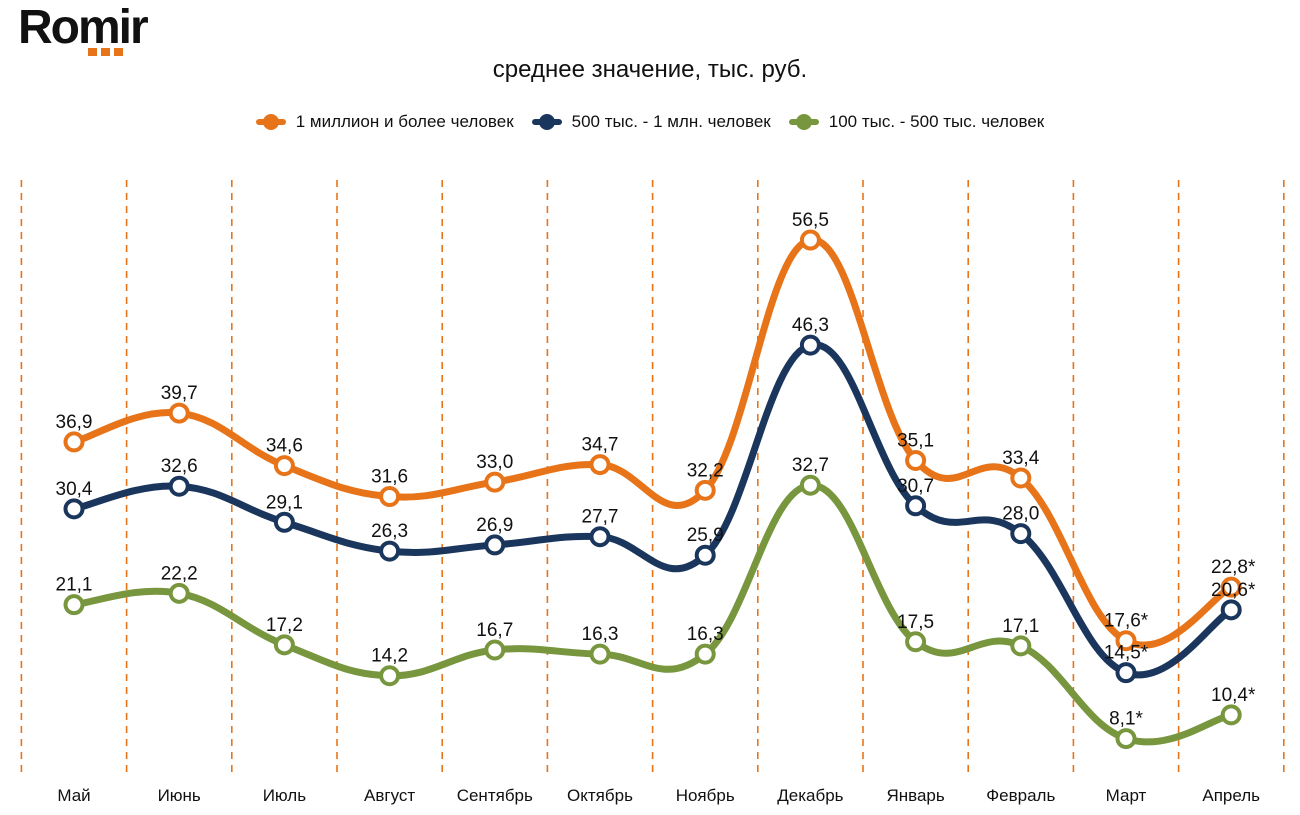 The width and height of the screenshot is (1300, 815). I want to click on data-label: 31,6, so click(389, 477).